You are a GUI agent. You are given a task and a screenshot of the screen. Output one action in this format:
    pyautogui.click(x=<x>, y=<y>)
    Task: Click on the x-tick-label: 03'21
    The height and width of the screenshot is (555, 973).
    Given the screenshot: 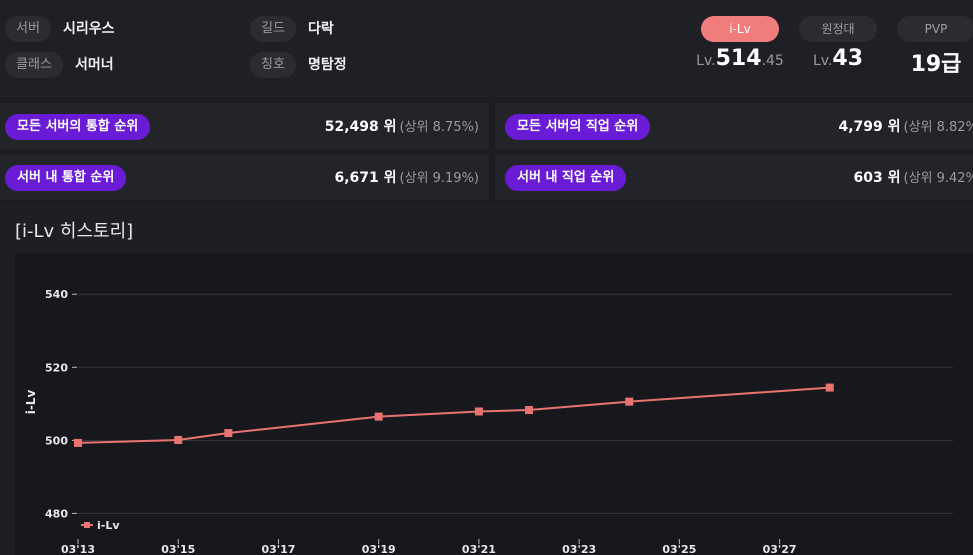 What is the action you would take?
    pyautogui.click(x=479, y=549)
    